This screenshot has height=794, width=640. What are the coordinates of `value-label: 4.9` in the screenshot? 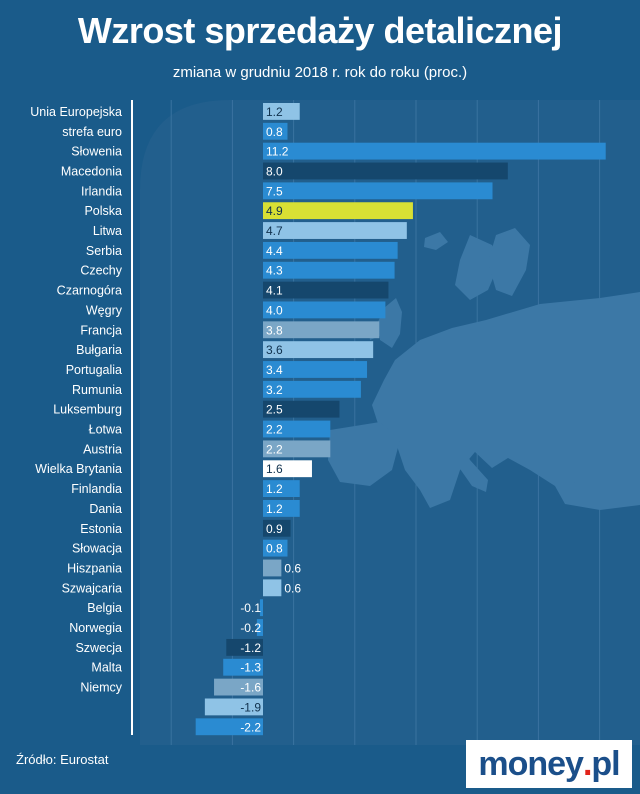 It's located at (274, 211).